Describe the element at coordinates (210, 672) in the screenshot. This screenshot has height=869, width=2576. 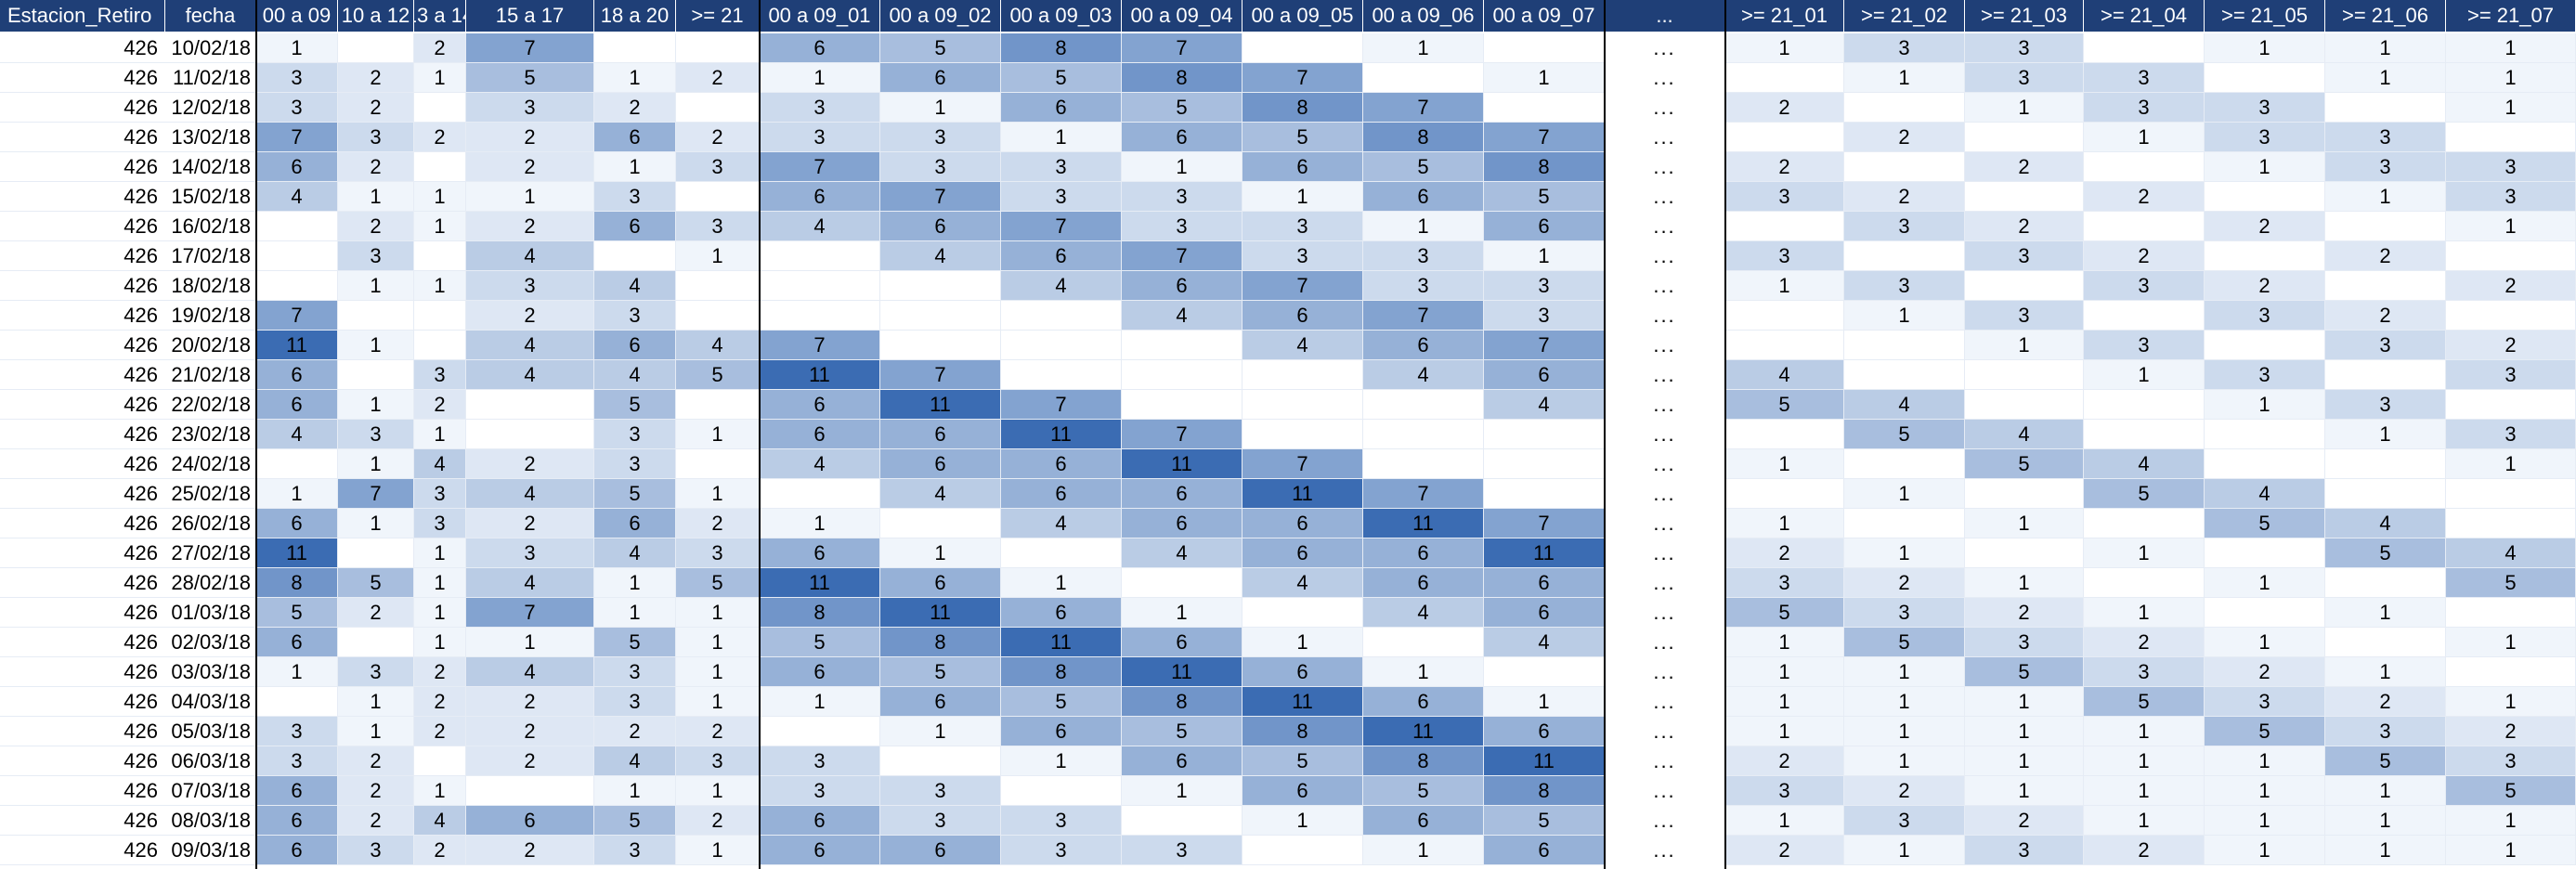
I see `cell-fecha: 03/03/18` at that location.